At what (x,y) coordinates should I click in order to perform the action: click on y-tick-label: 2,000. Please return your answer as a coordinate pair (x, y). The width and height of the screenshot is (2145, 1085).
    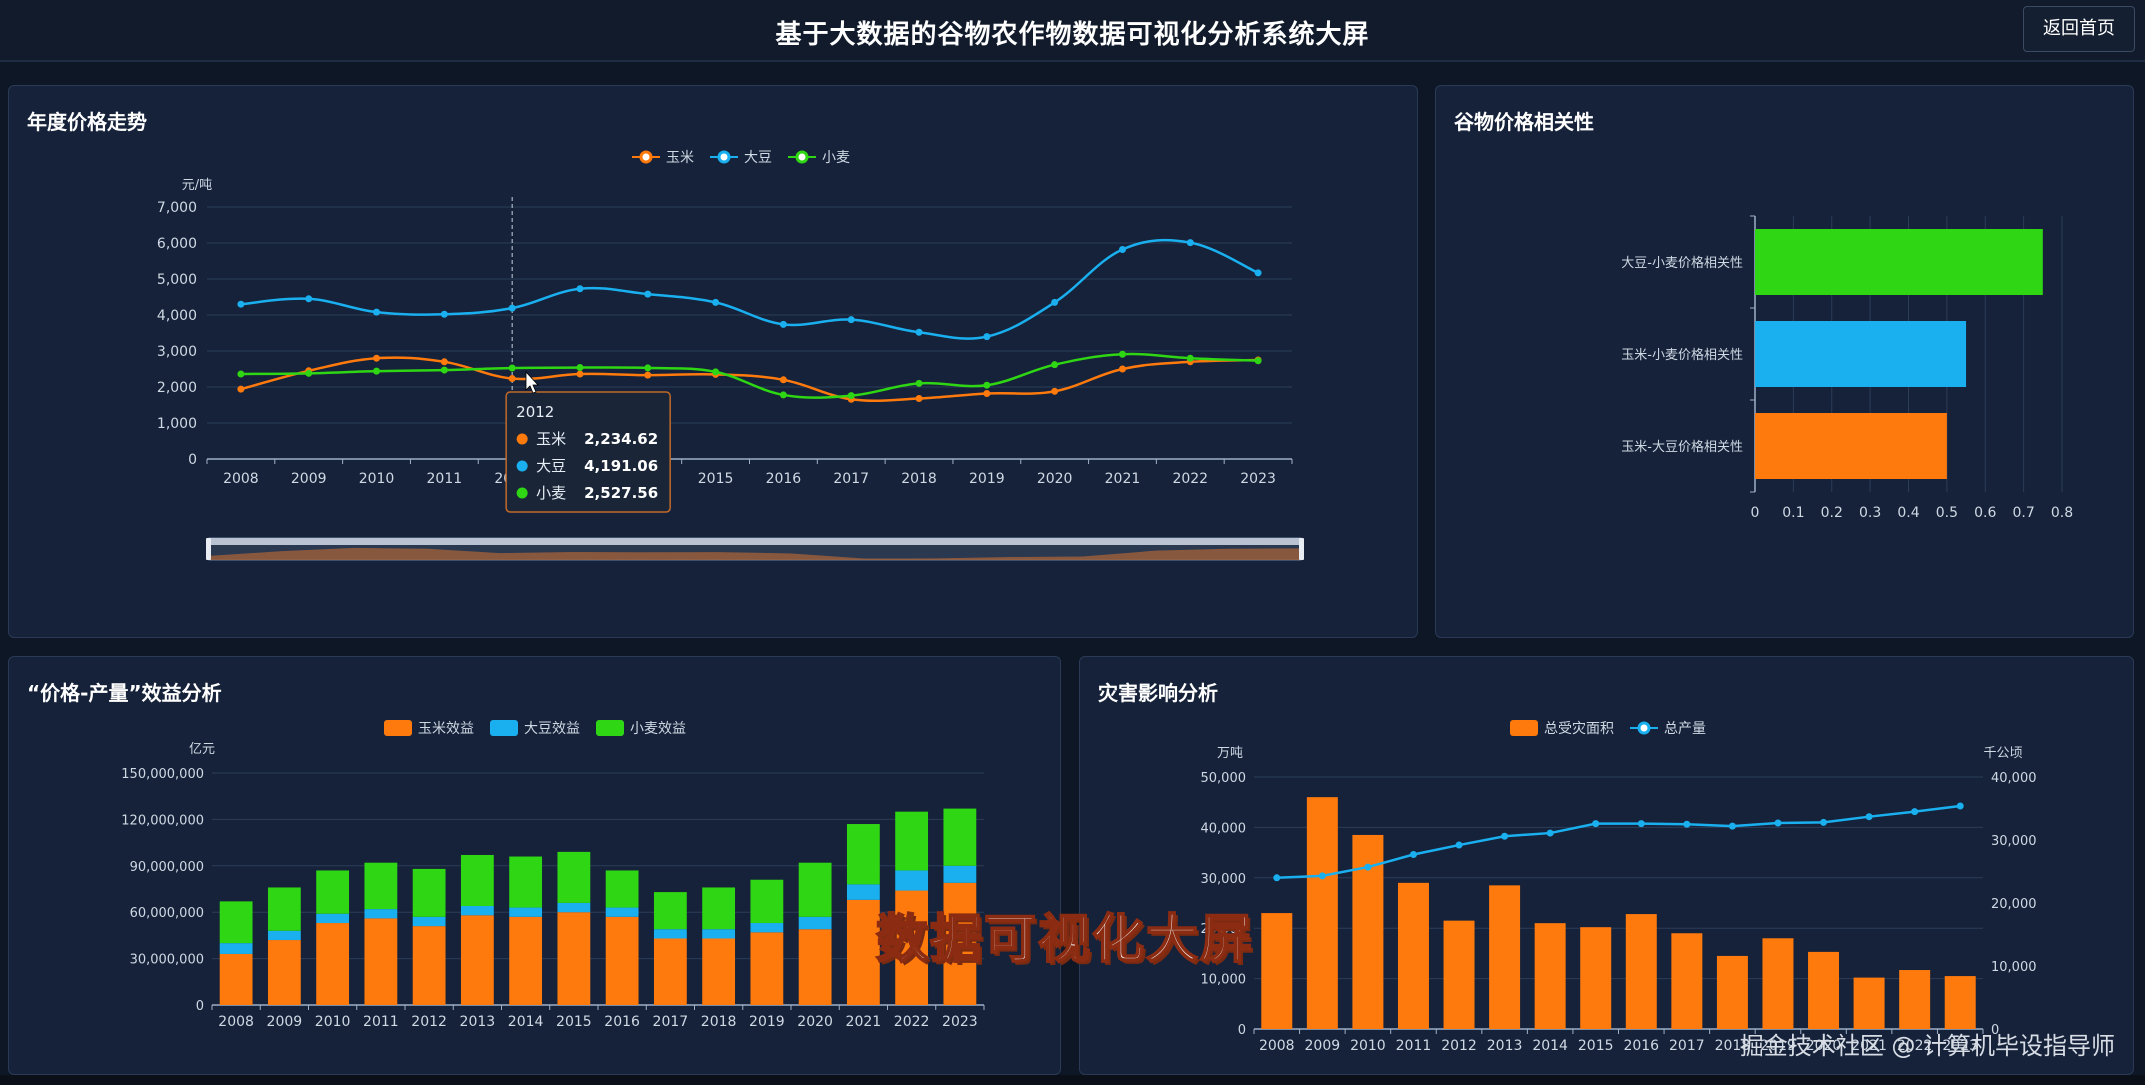
    Looking at the image, I should click on (177, 388).